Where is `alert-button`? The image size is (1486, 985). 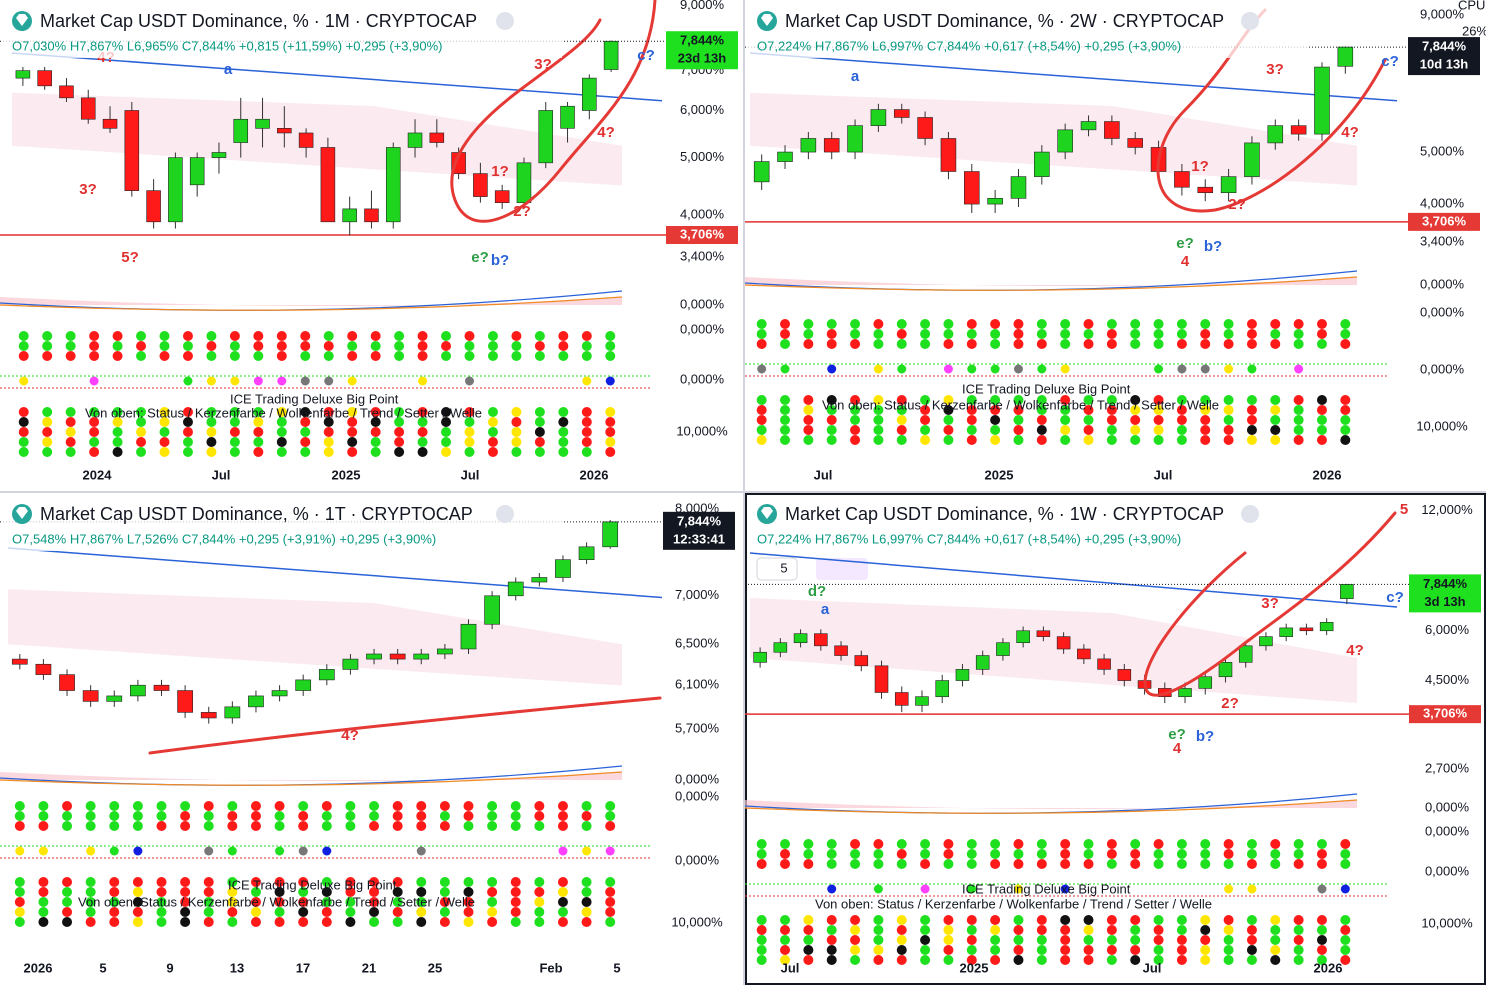 alert-button is located at coordinates (842, 569).